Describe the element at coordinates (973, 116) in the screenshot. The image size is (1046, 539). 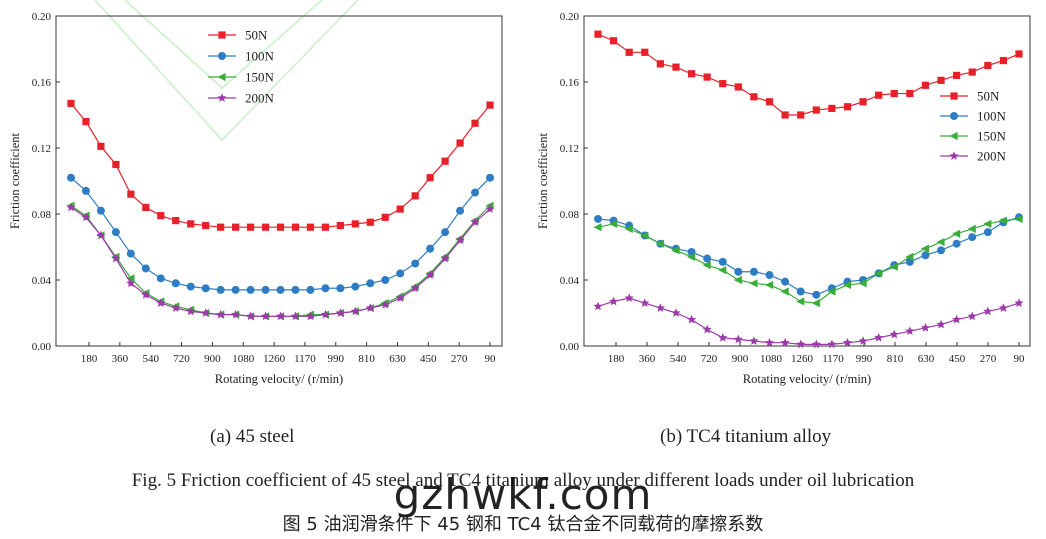
I see `legend-entry: 100N` at that location.